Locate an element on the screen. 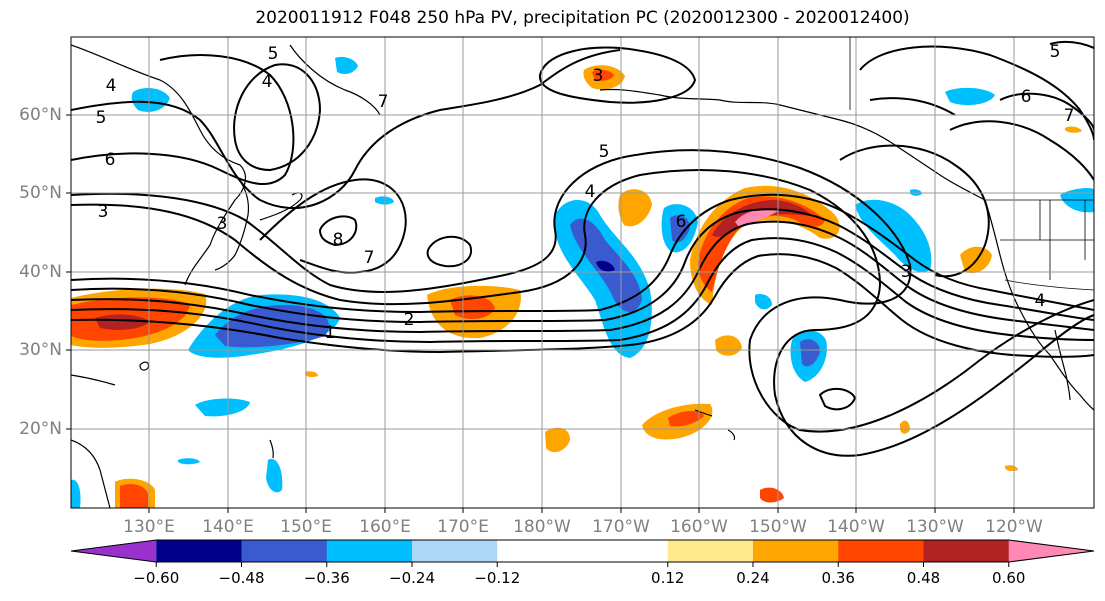 The image size is (1105, 601). lon-label: 130°E is located at coordinates (149, 527).